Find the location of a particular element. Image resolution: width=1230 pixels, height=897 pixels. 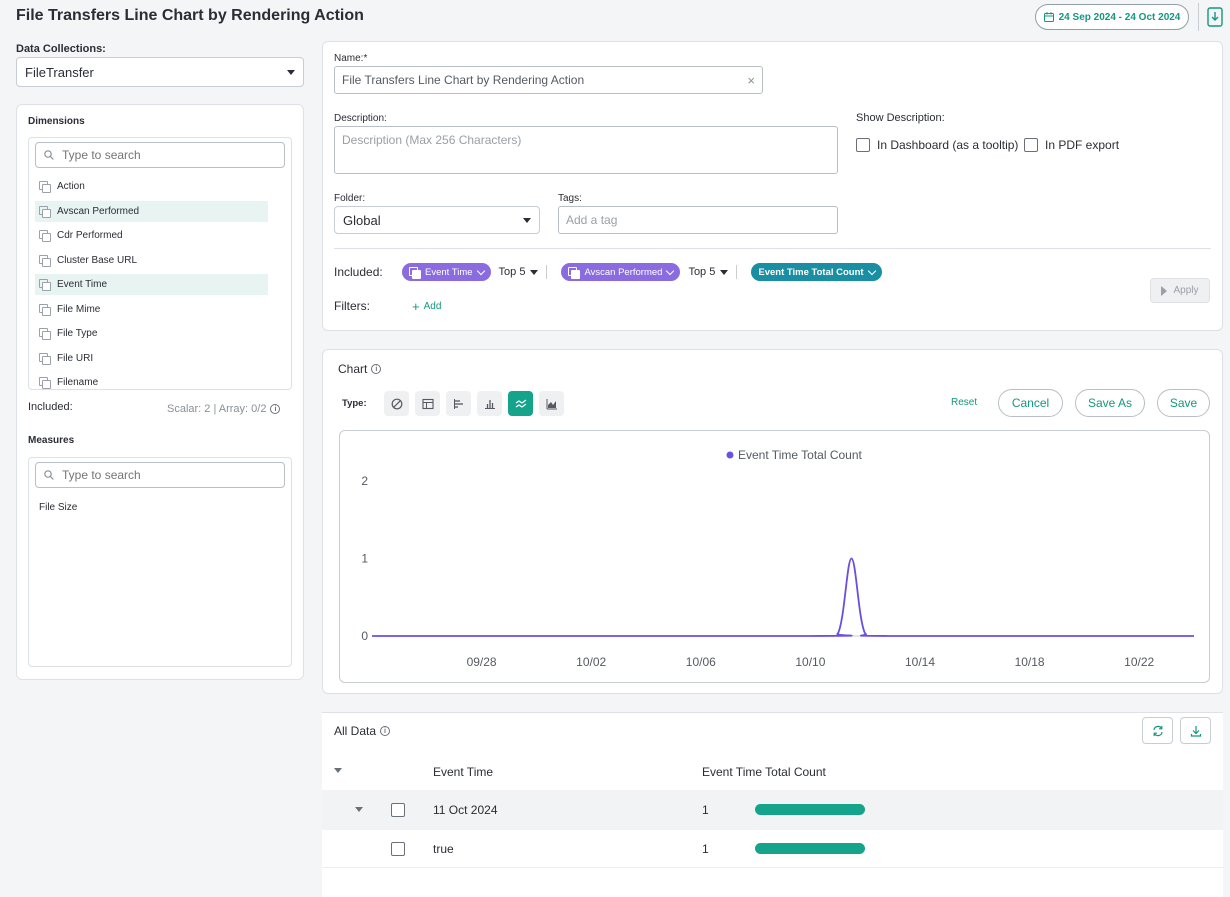

chart-type-area is located at coordinates (551, 403).